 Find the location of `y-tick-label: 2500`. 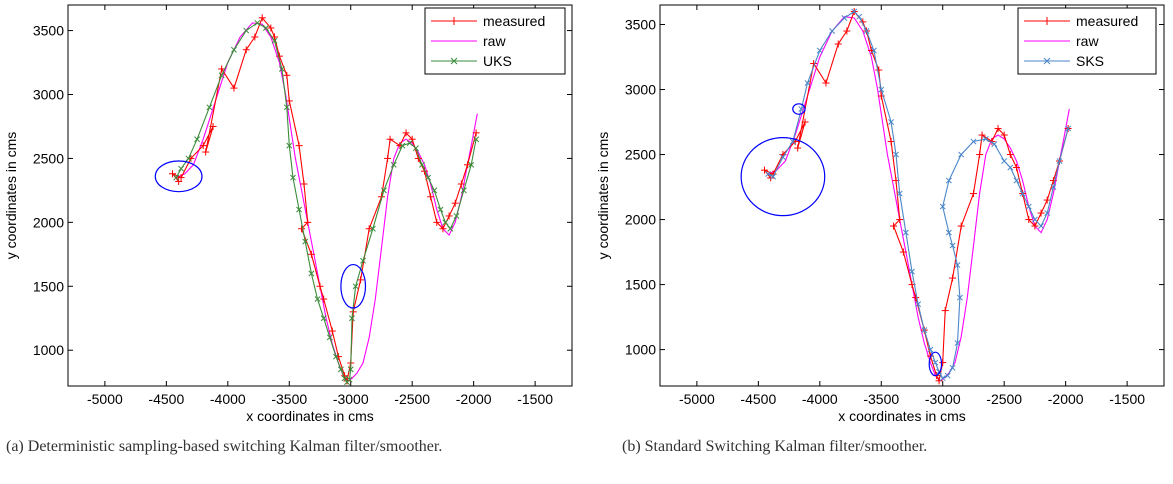

y-tick-label: 2500 is located at coordinates (640, 155).